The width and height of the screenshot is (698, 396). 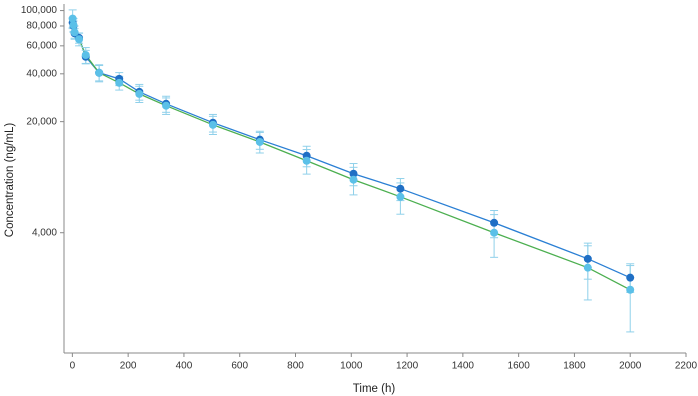 What do you see at coordinates (41, 45) in the screenshot?
I see `y-tick-label: 60,000` at bounding box center [41, 45].